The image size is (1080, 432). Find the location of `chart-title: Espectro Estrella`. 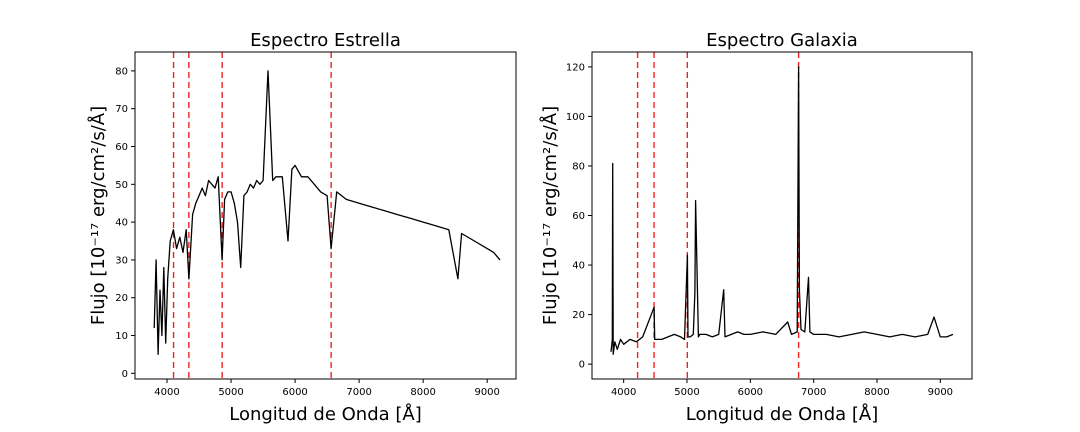

chart-title: Espectro Estrella is located at coordinates (325, 40).